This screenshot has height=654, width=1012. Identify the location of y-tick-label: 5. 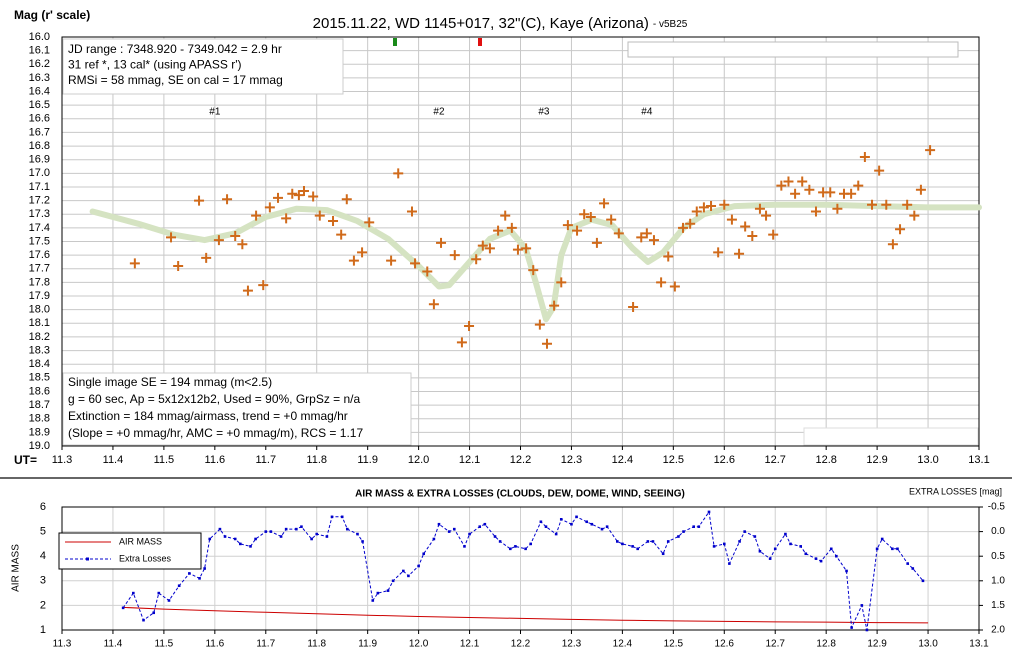
(43, 532).